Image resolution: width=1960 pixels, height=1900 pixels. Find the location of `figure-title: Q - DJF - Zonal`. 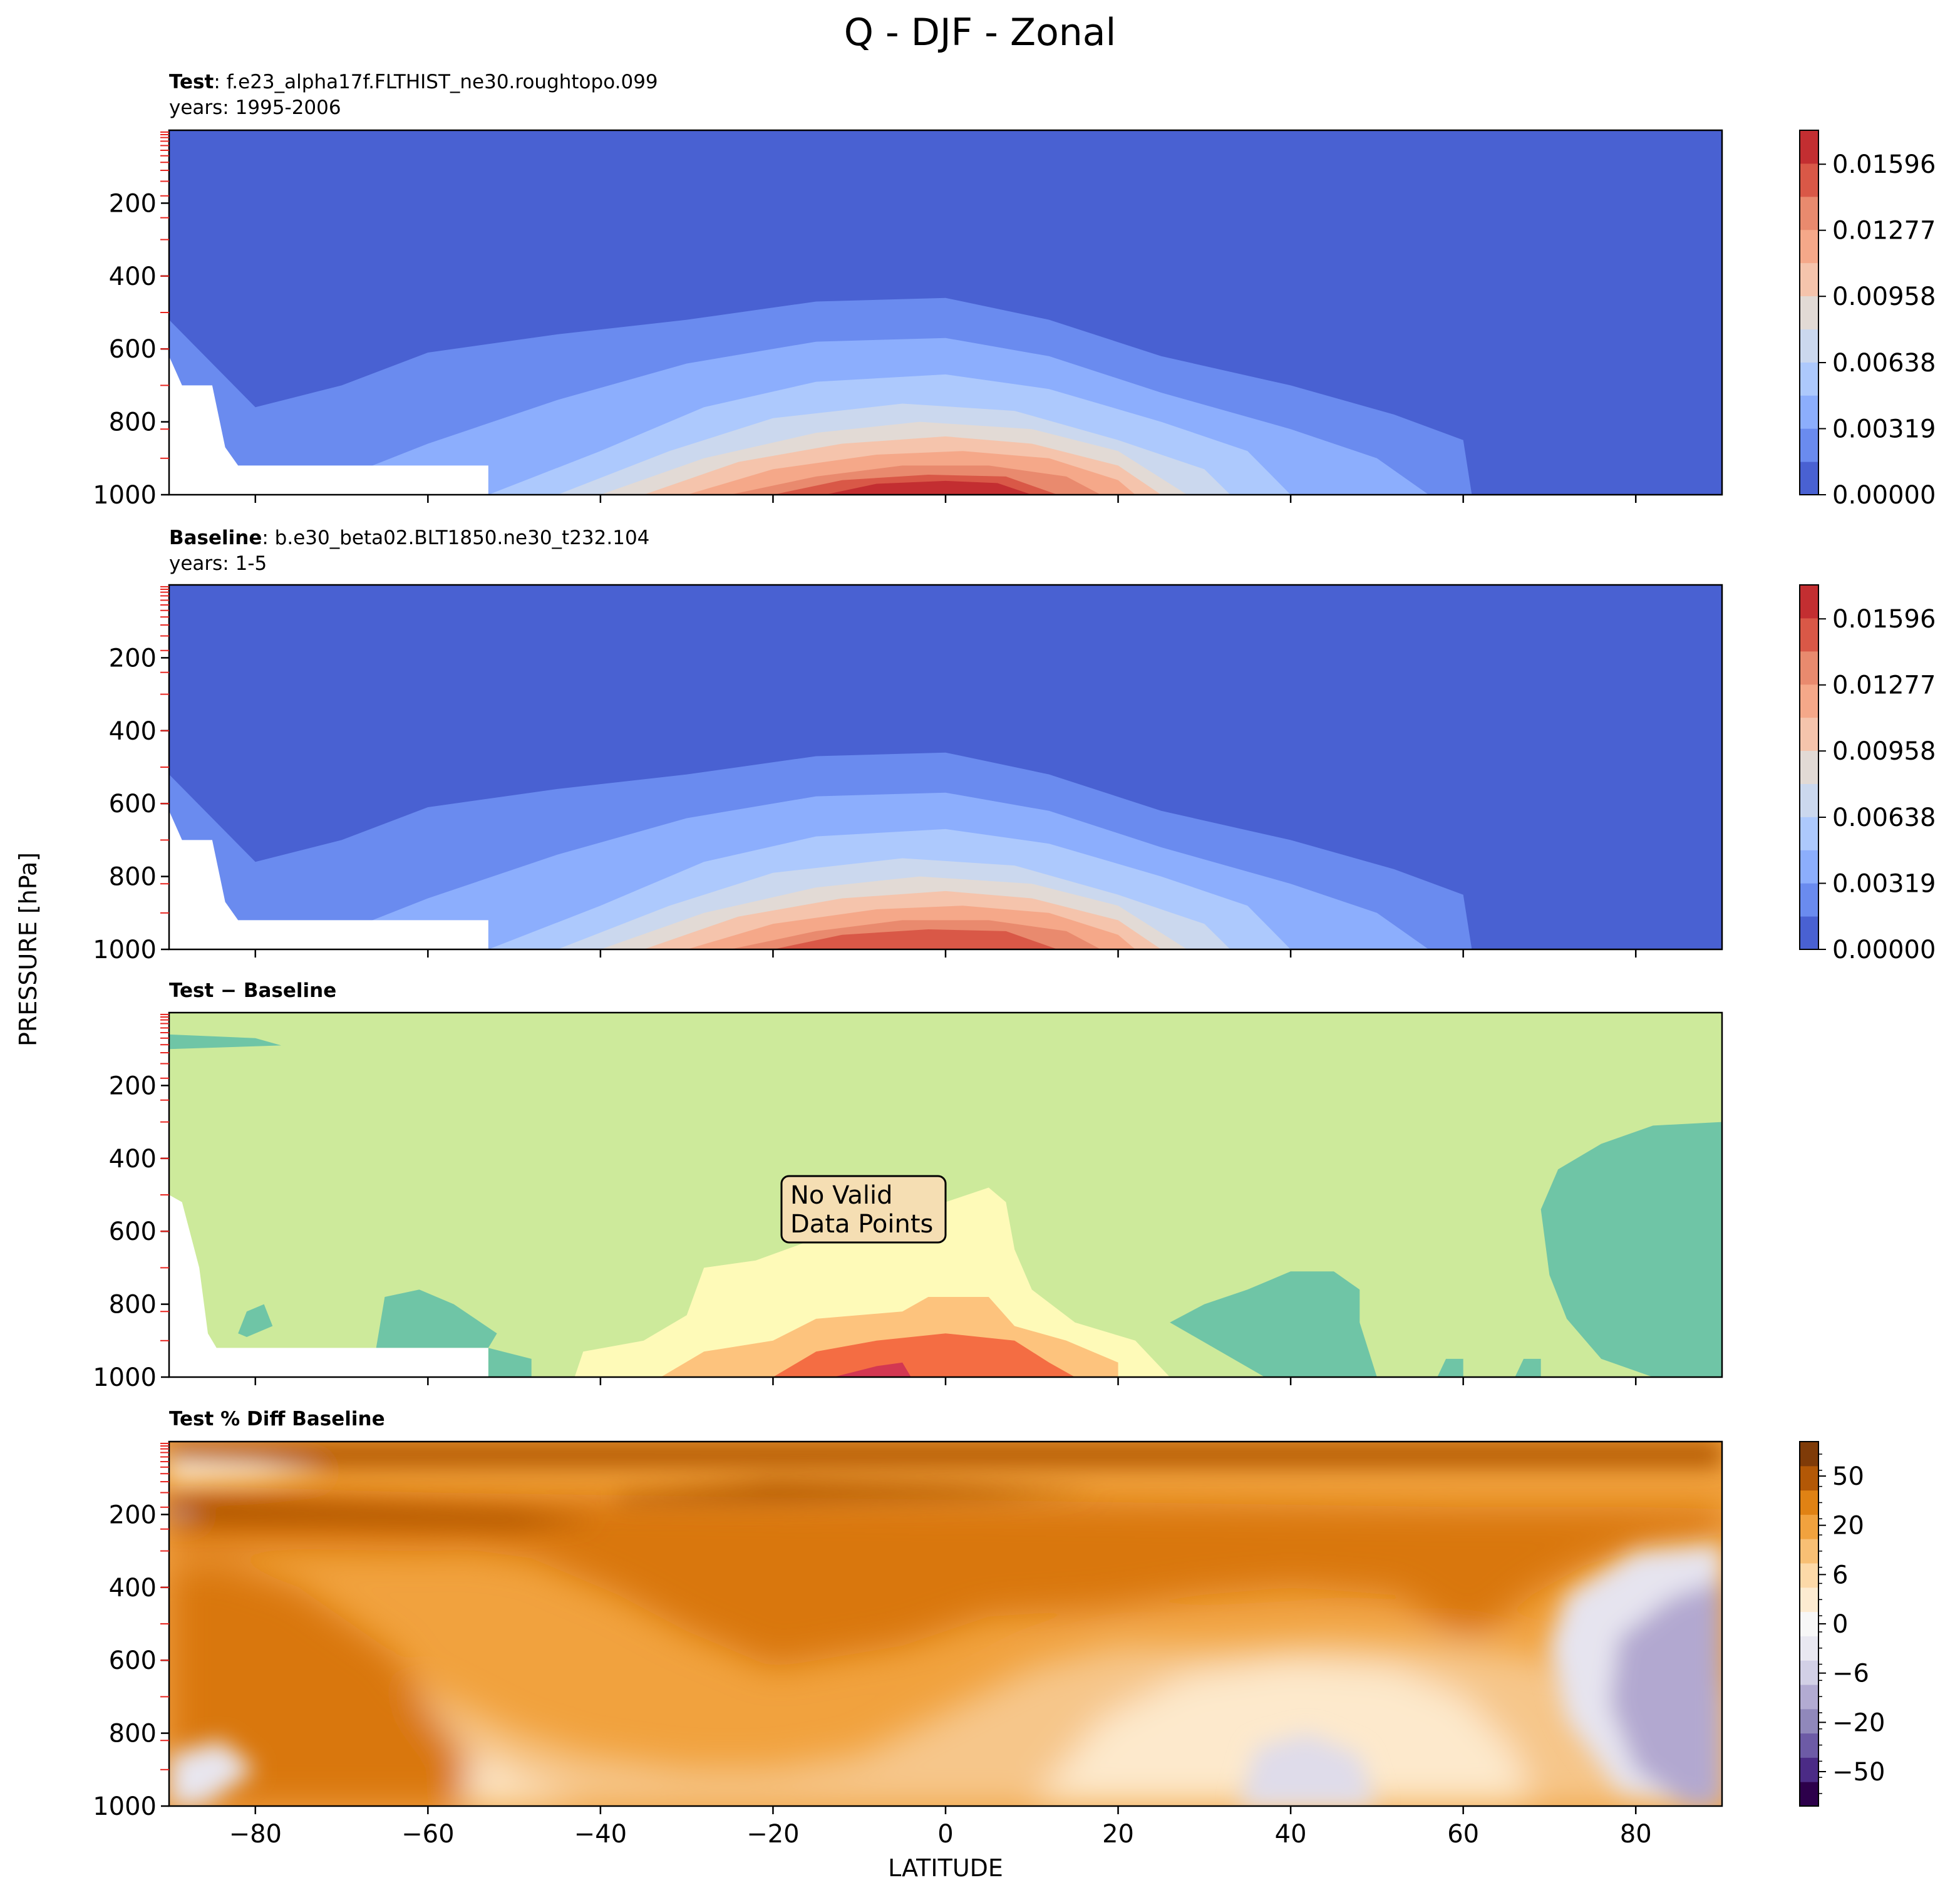

figure-title: Q - DJF - Zonal is located at coordinates (980, 32).